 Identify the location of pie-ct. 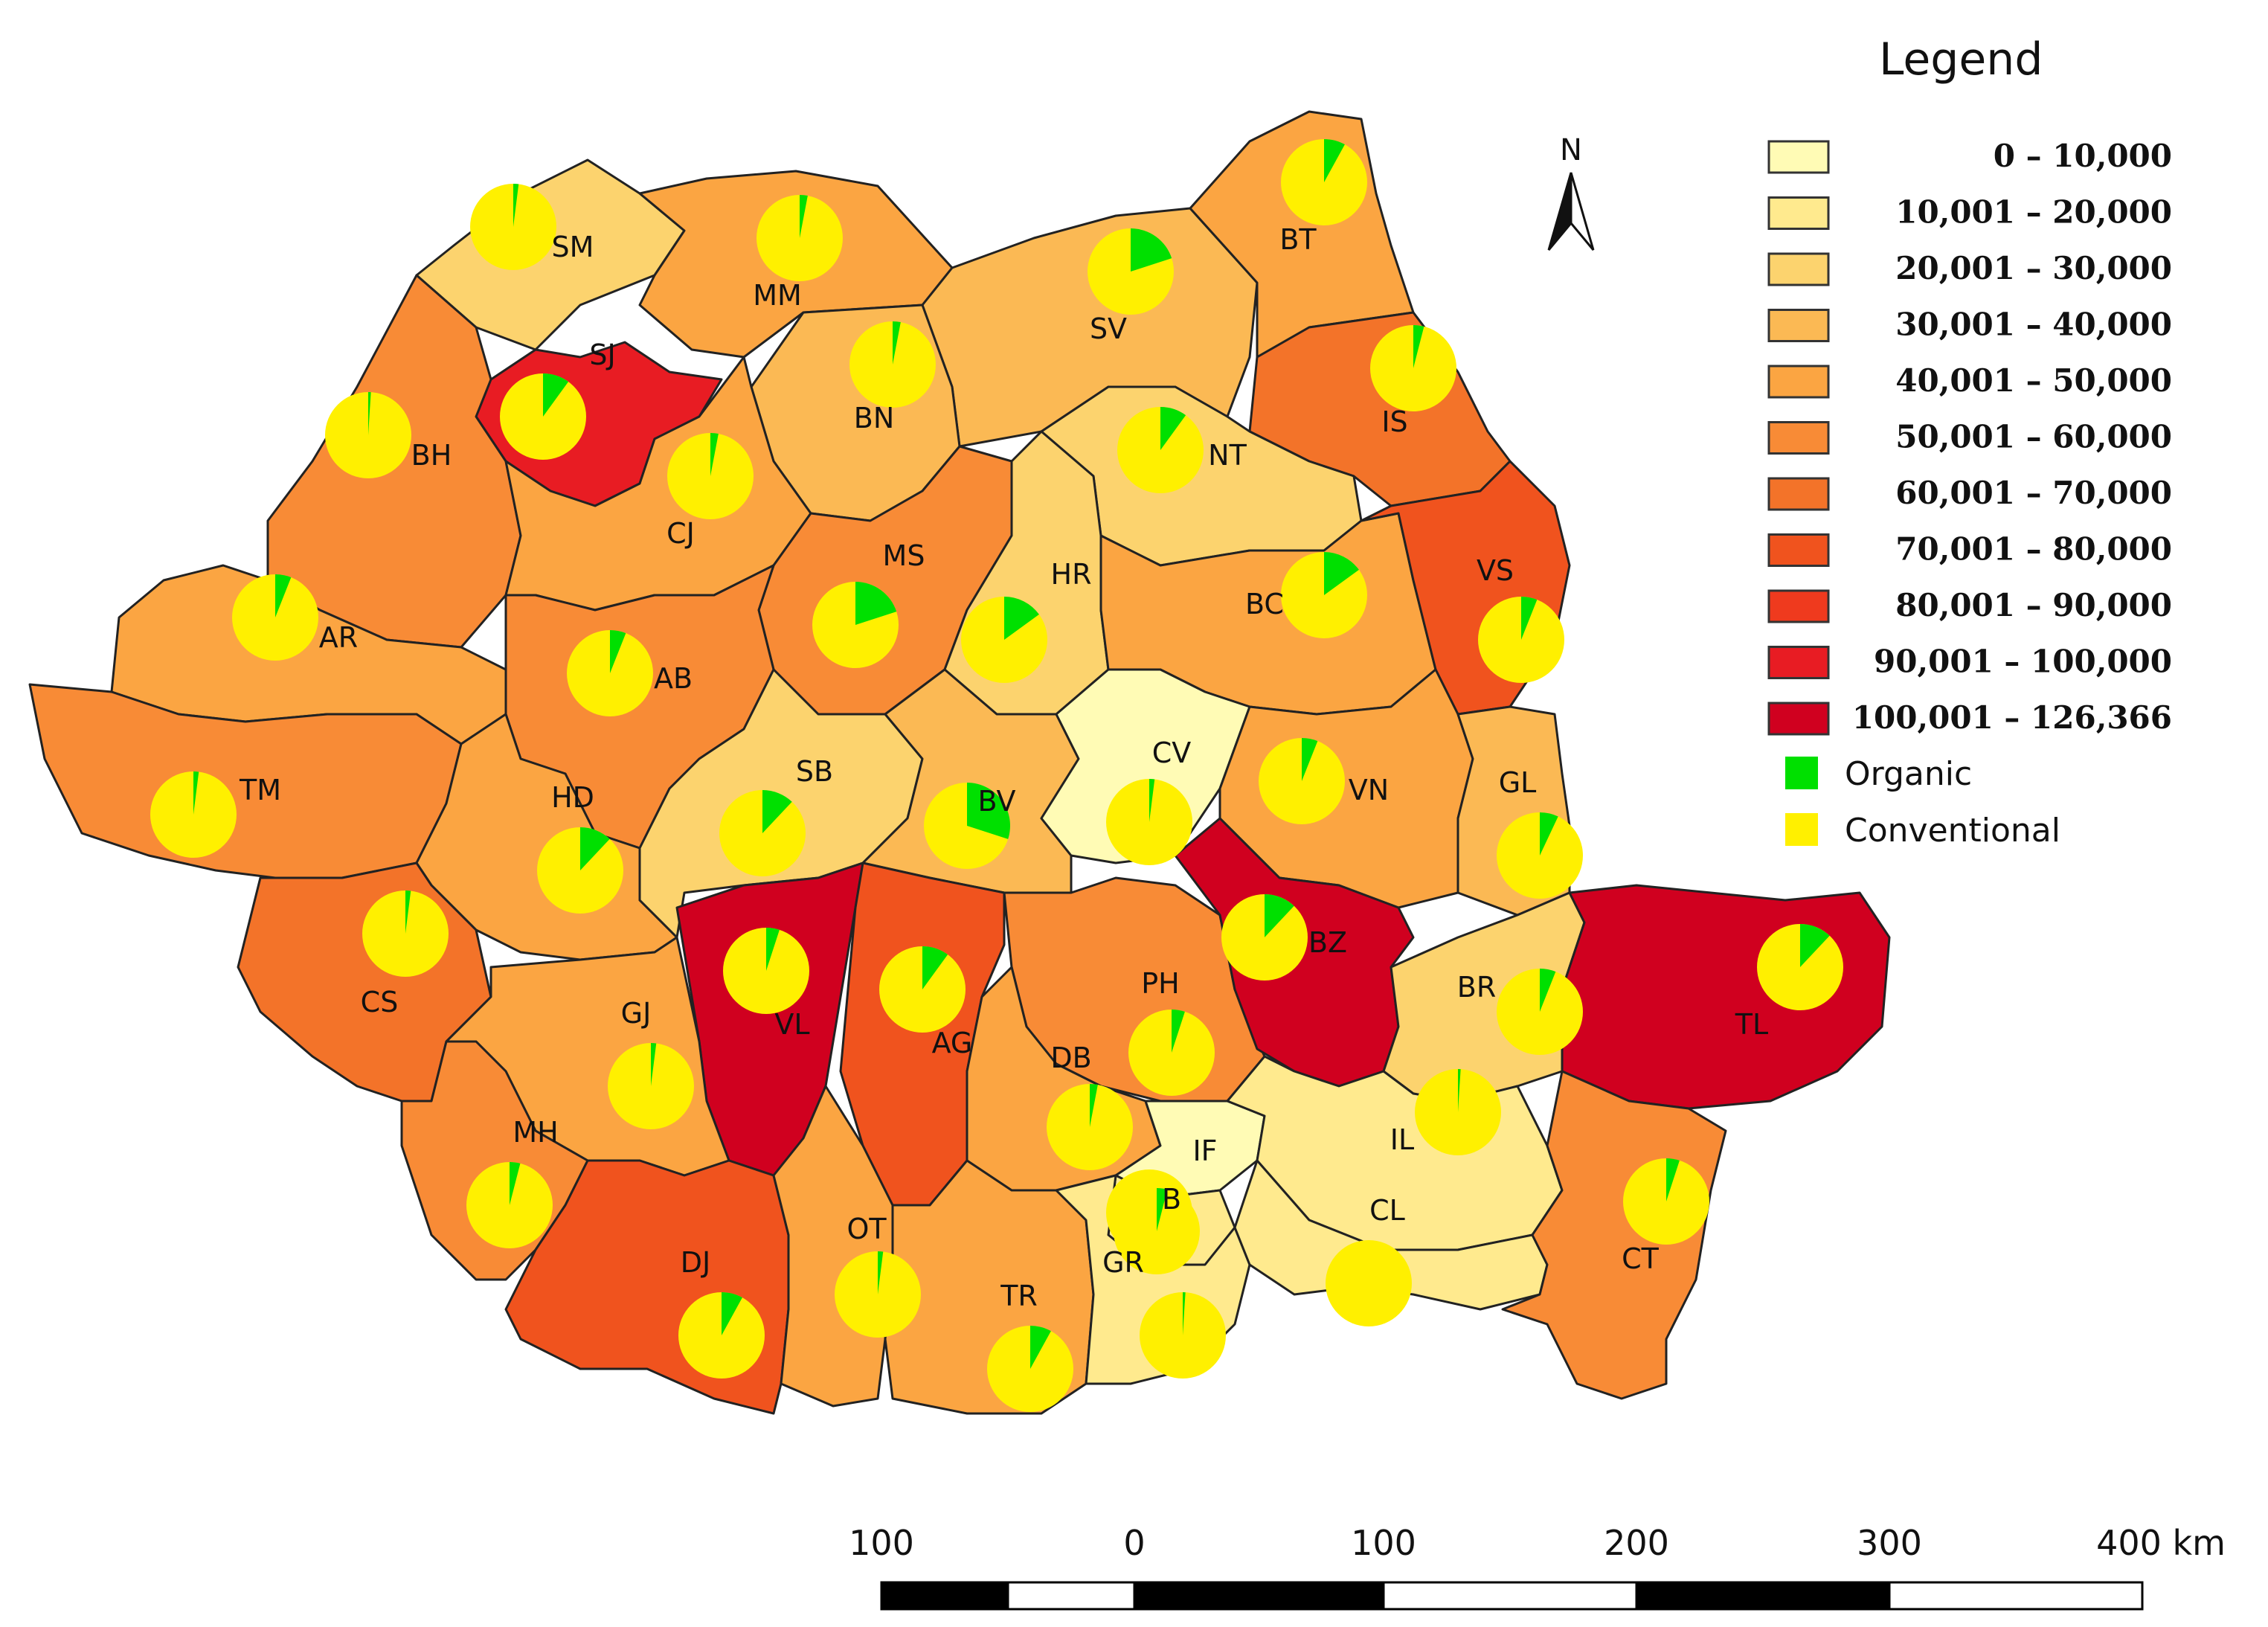
(1666, 1202).